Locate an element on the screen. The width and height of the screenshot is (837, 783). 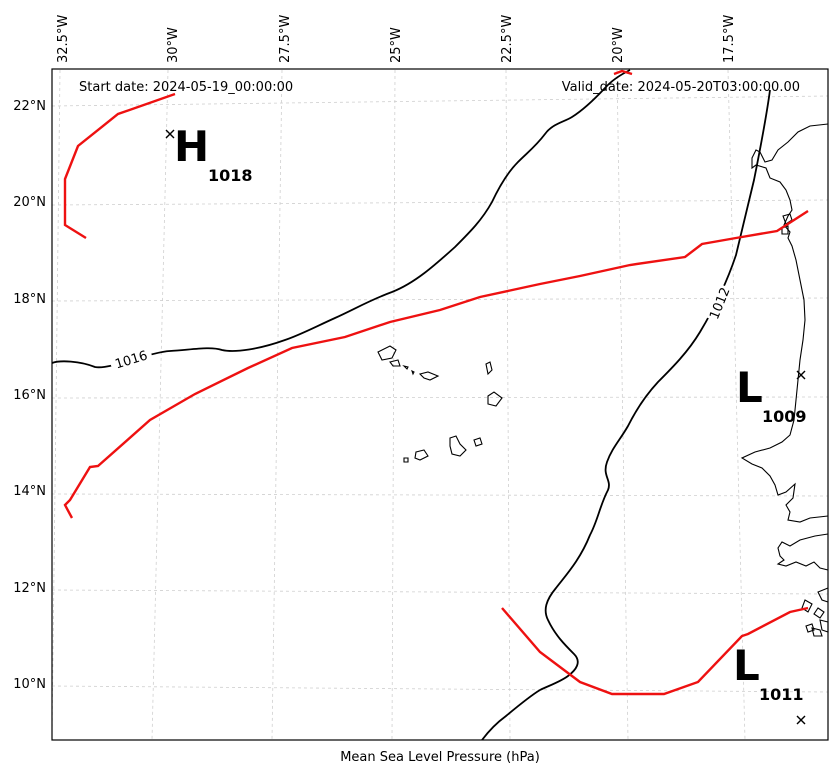
cape-verde-islands is located at coordinates (440, 404).